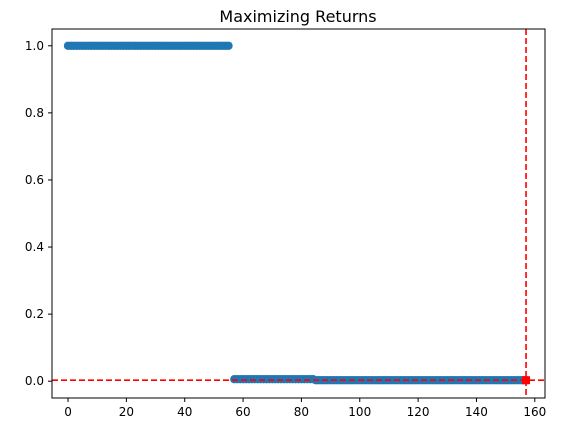  I want to click on y-axis: 0.0 0.2 0.4 0.6 0.8 1.0, so click(38, 213).